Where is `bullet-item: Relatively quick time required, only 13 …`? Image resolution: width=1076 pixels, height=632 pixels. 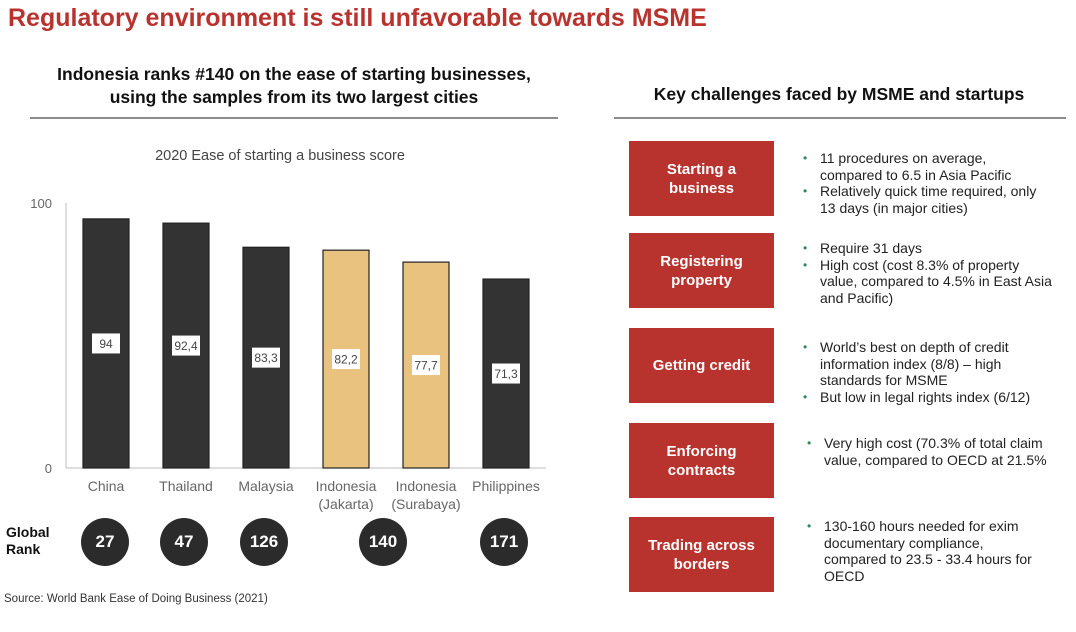 bullet-item: Relatively quick time required, only 13 … is located at coordinates (927, 199).